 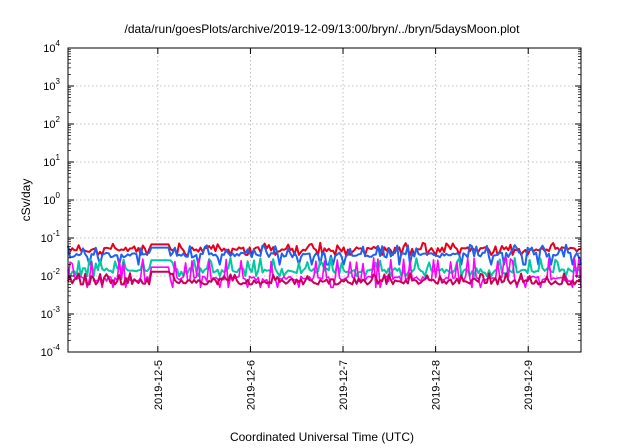 What do you see at coordinates (344, 385) in the screenshot?
I see `x-tick-label: 2019-12-7` at bounding box center [344, 385].